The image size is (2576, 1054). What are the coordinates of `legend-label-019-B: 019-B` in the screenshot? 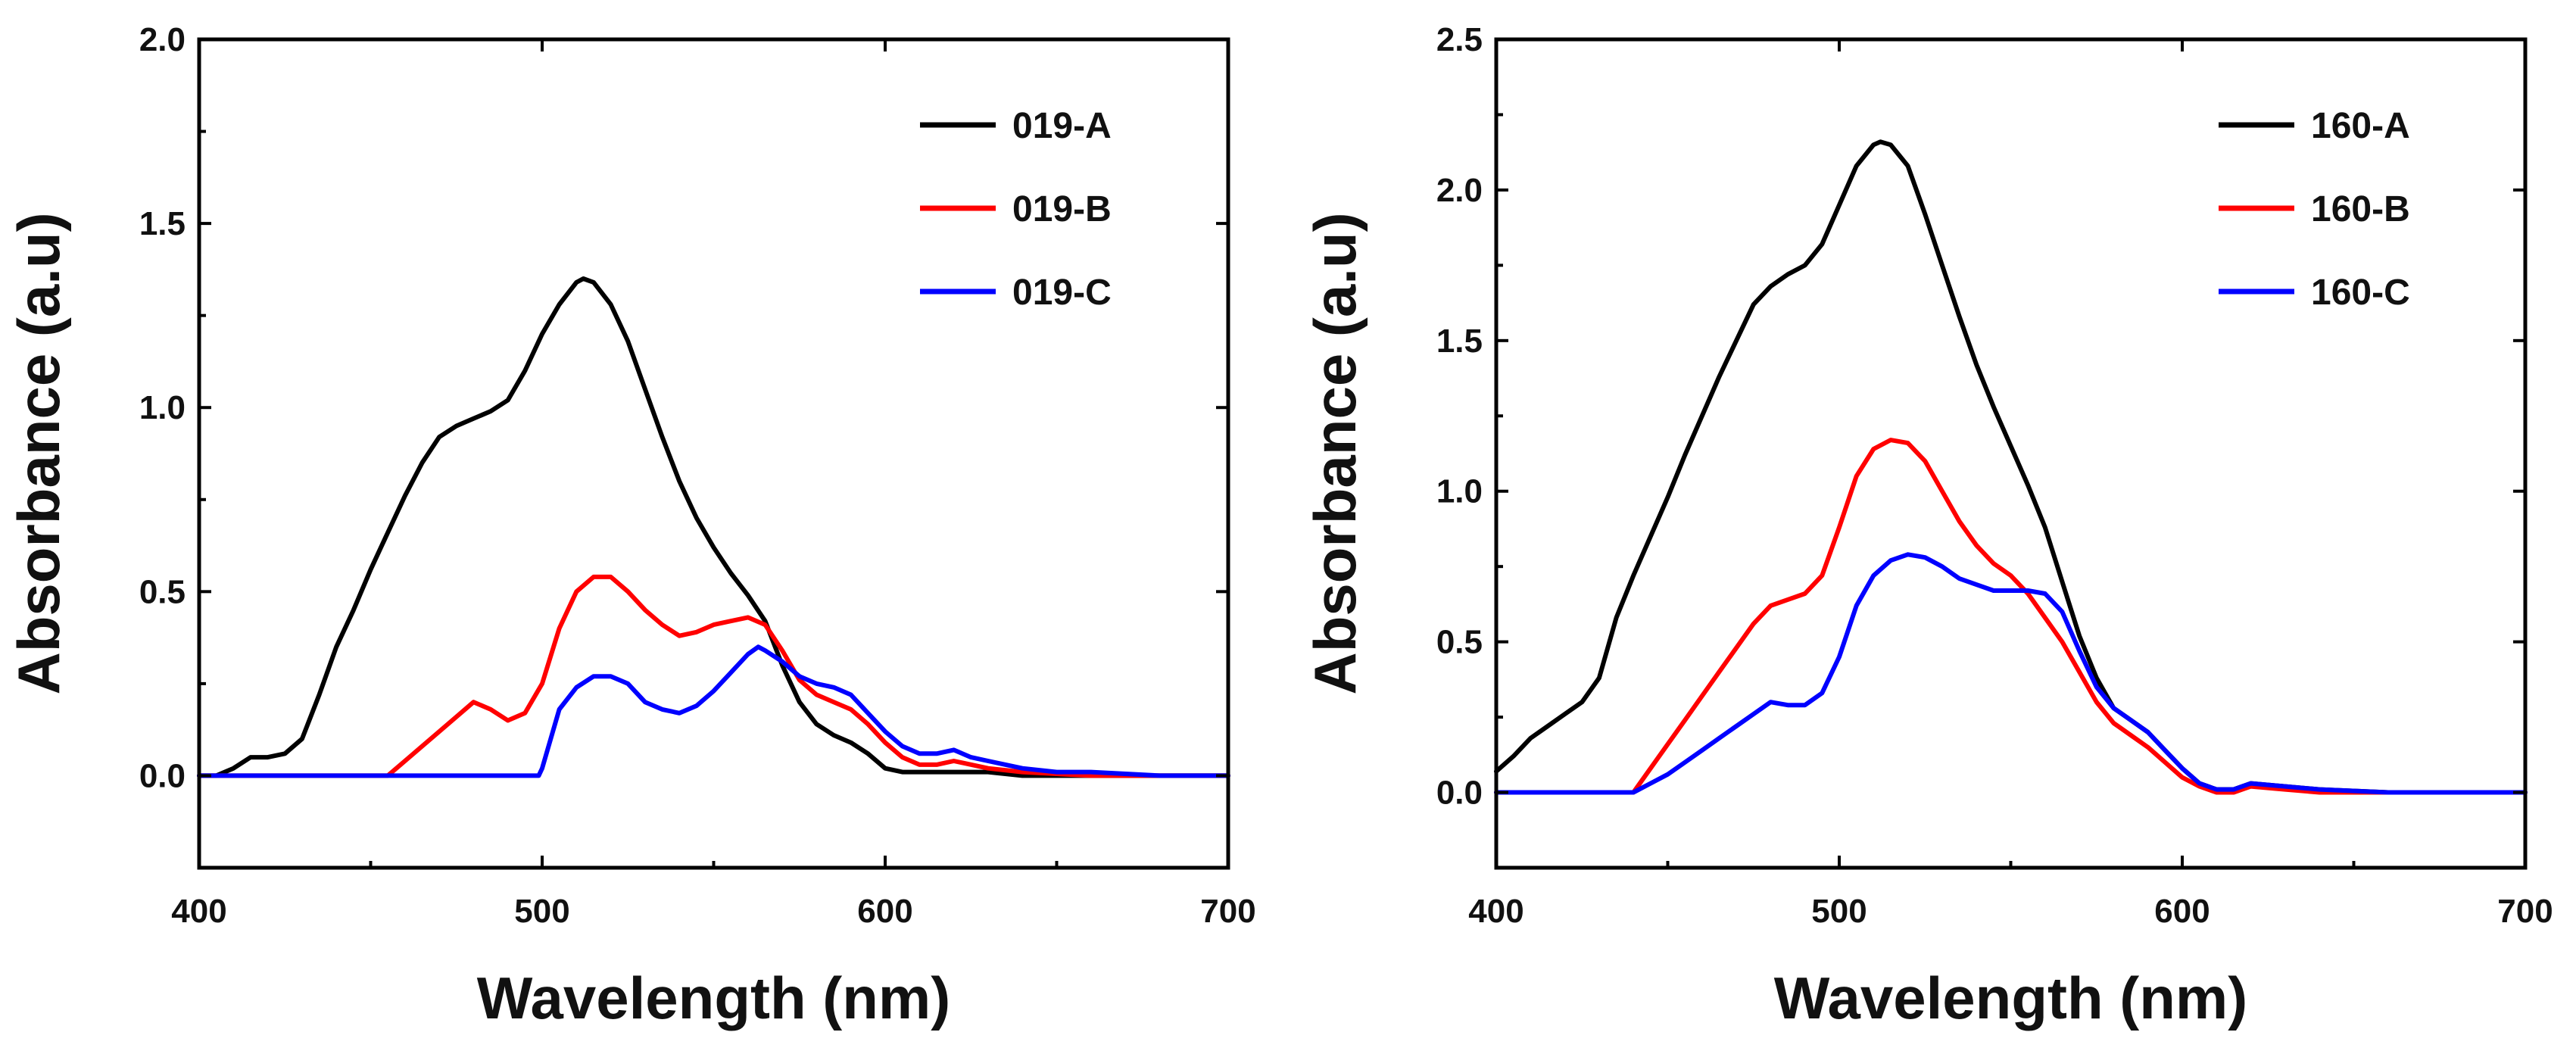 It's located at (1062, 209).